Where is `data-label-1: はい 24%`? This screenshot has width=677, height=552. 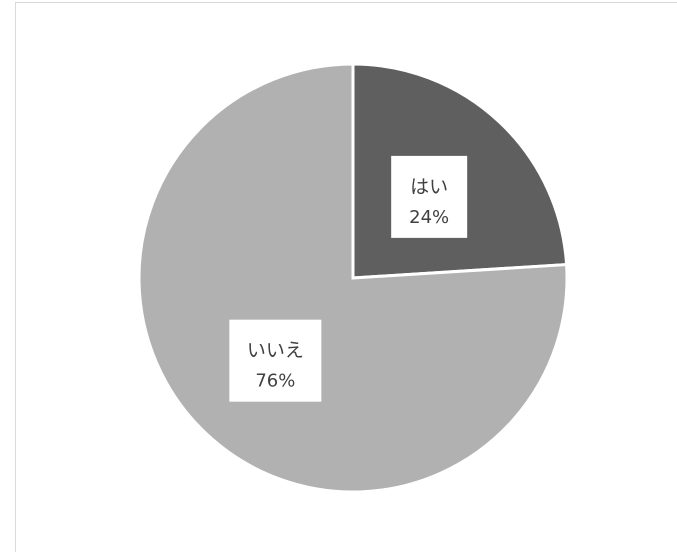 data-label-1: はい 24% is located at coordinates (429, 196).